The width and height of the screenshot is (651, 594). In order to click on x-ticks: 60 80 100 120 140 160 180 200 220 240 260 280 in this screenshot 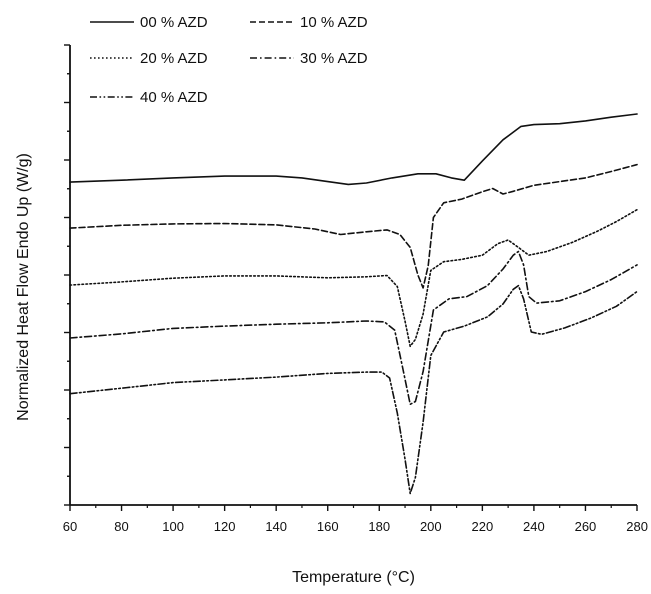, I will do `click(355, 519)`.